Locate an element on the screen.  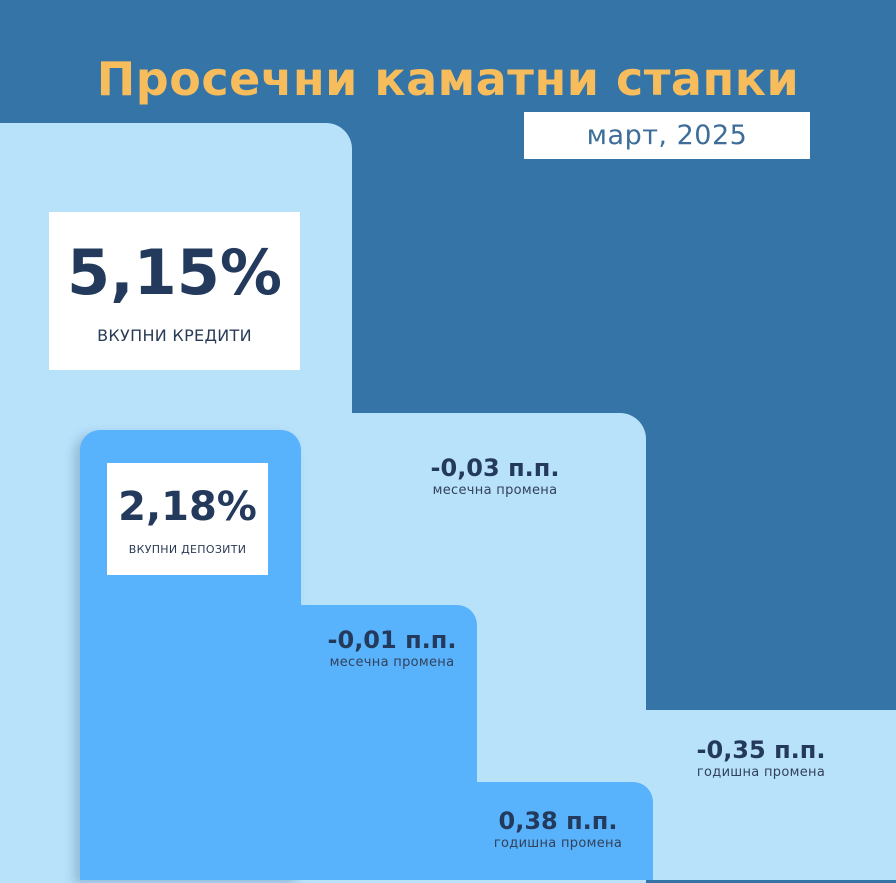
page-title: Просечни каматни стапки is located at coordinates (448, 79).